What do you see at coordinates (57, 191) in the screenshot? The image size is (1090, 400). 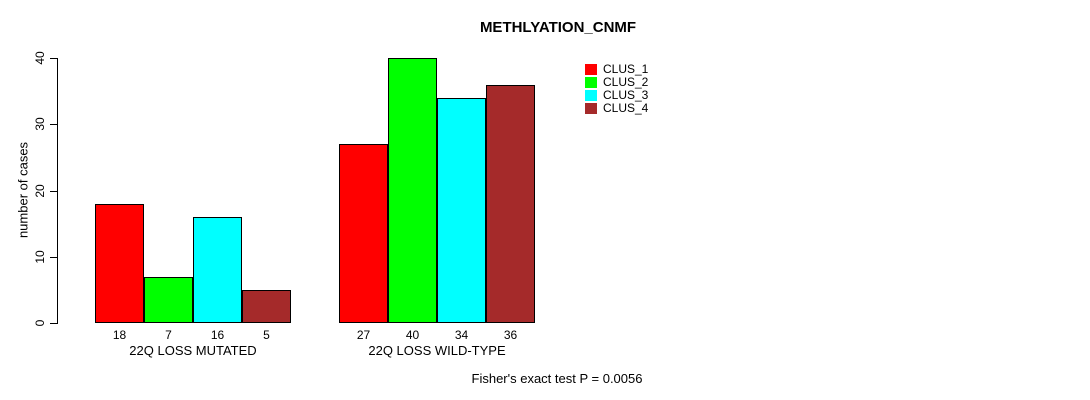 I see `y-axis-line` at bounding box center [57, 191].